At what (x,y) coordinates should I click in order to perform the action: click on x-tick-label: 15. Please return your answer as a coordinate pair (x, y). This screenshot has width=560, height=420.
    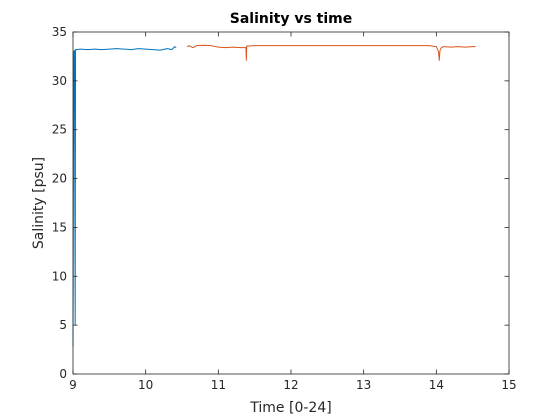
    Looking at the image, I should click on (508, 385).